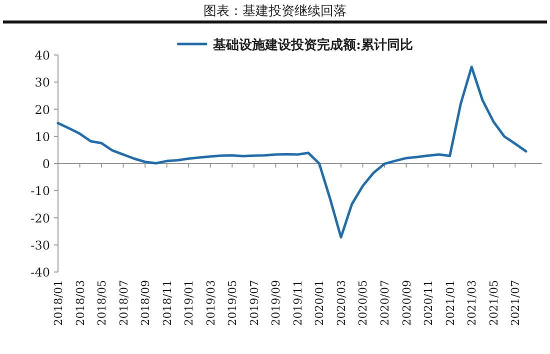 The height and width of the screenshot is (354, 550). I want to click on y-tick-label: 40, so click(42, 55).